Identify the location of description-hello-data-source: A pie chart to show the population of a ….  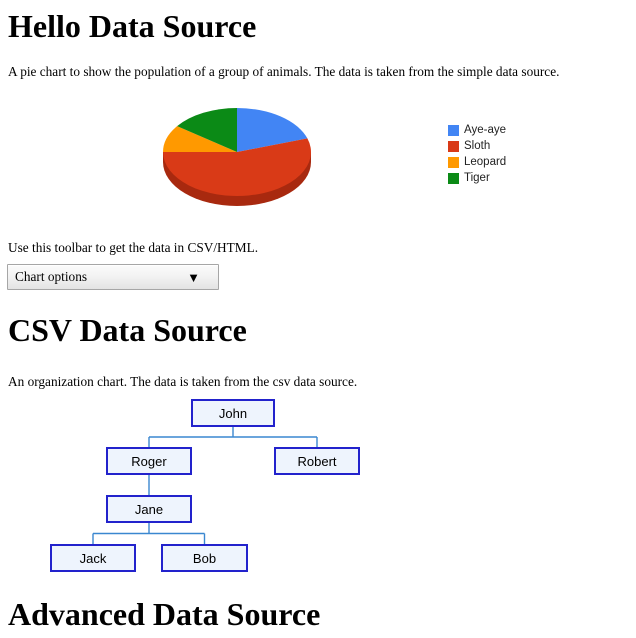
(284, 71).